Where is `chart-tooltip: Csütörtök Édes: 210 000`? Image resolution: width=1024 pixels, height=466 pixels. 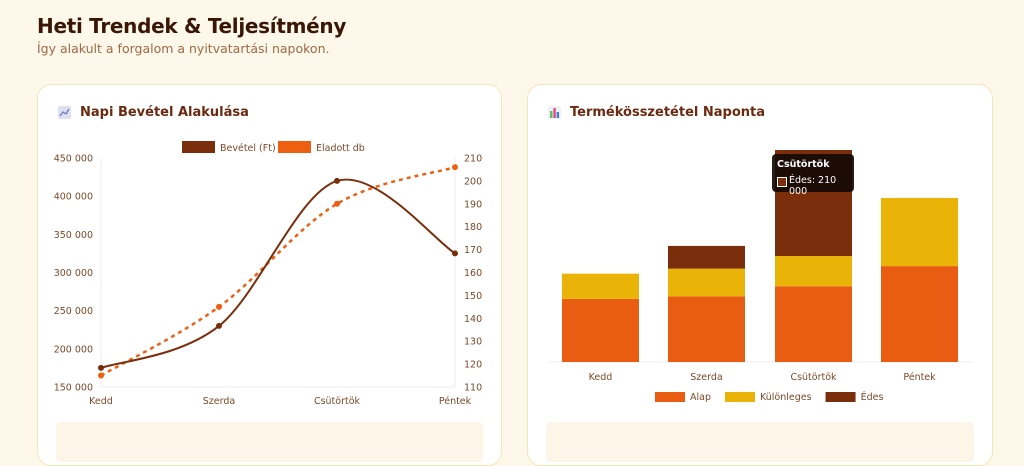 chart-tooltip: Csütörtök Édes: 210 000 is located at coordinates (813, 175).